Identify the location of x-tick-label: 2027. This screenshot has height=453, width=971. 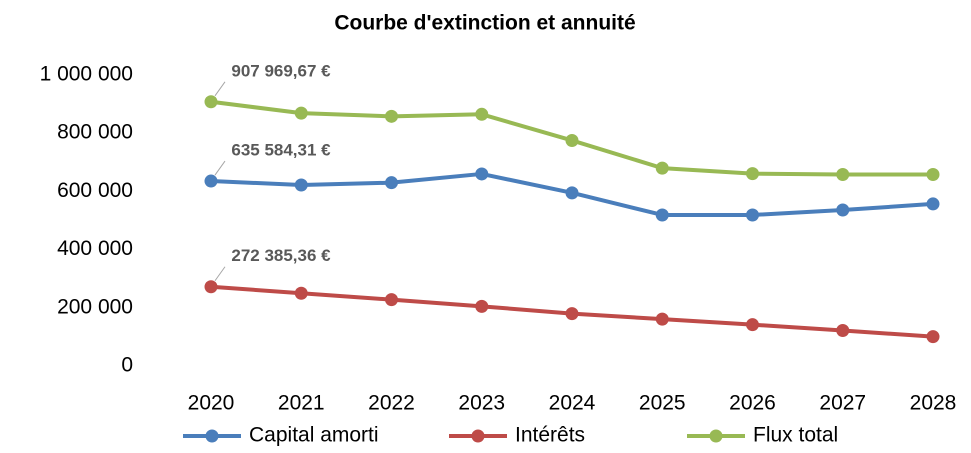
(842, 403).